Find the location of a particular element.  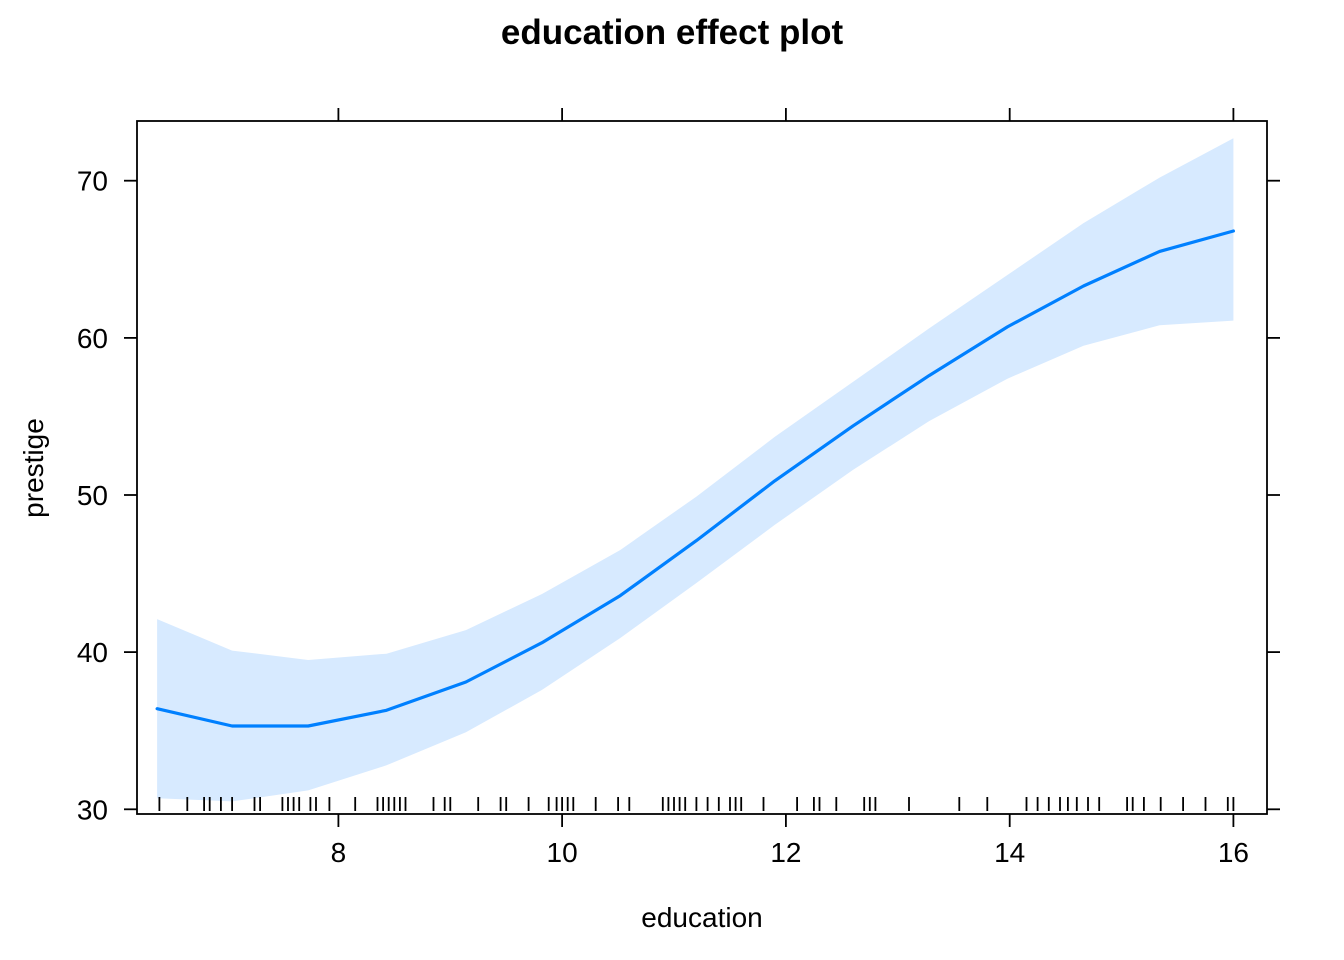

y-tick-label: 60 is located at coordinates (92, 338).